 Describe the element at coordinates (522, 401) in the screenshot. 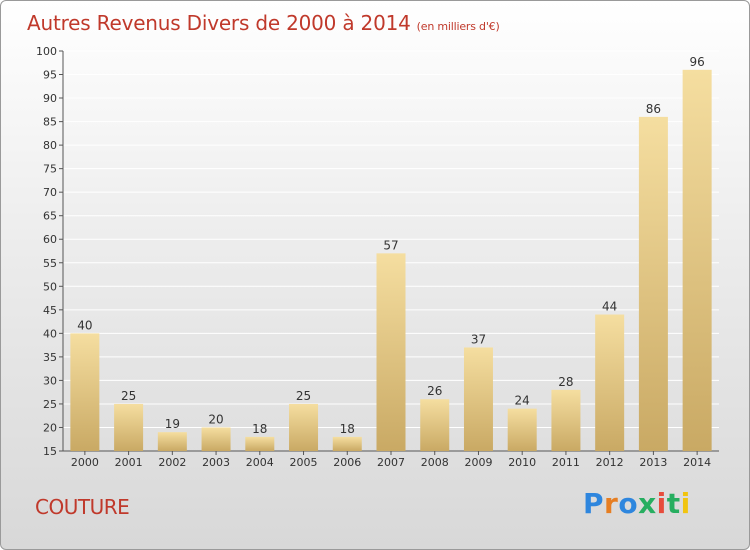

I see `data-label: 24` at that location.